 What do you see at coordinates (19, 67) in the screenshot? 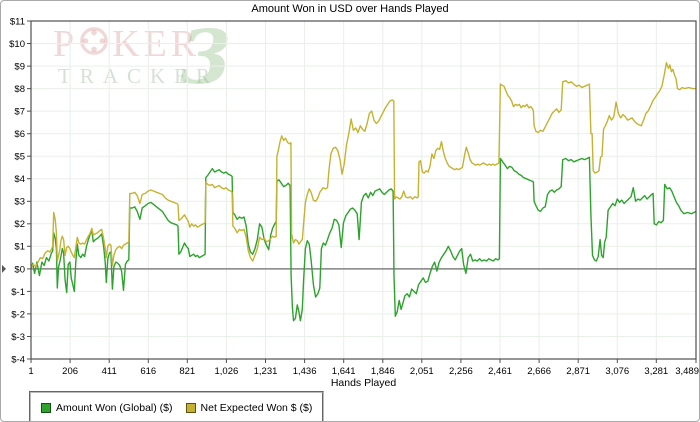
I see `y-tick-label: $9` at bounding box center [19, 67].